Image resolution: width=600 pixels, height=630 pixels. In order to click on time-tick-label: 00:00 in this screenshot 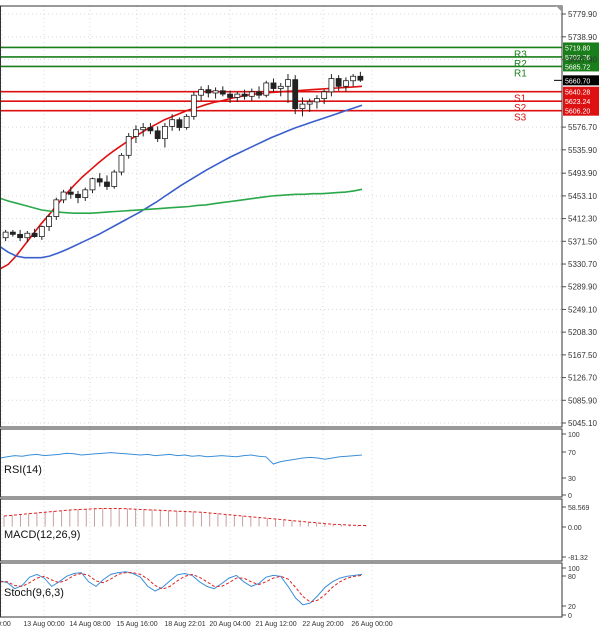, I will do `click(5, 624)`.